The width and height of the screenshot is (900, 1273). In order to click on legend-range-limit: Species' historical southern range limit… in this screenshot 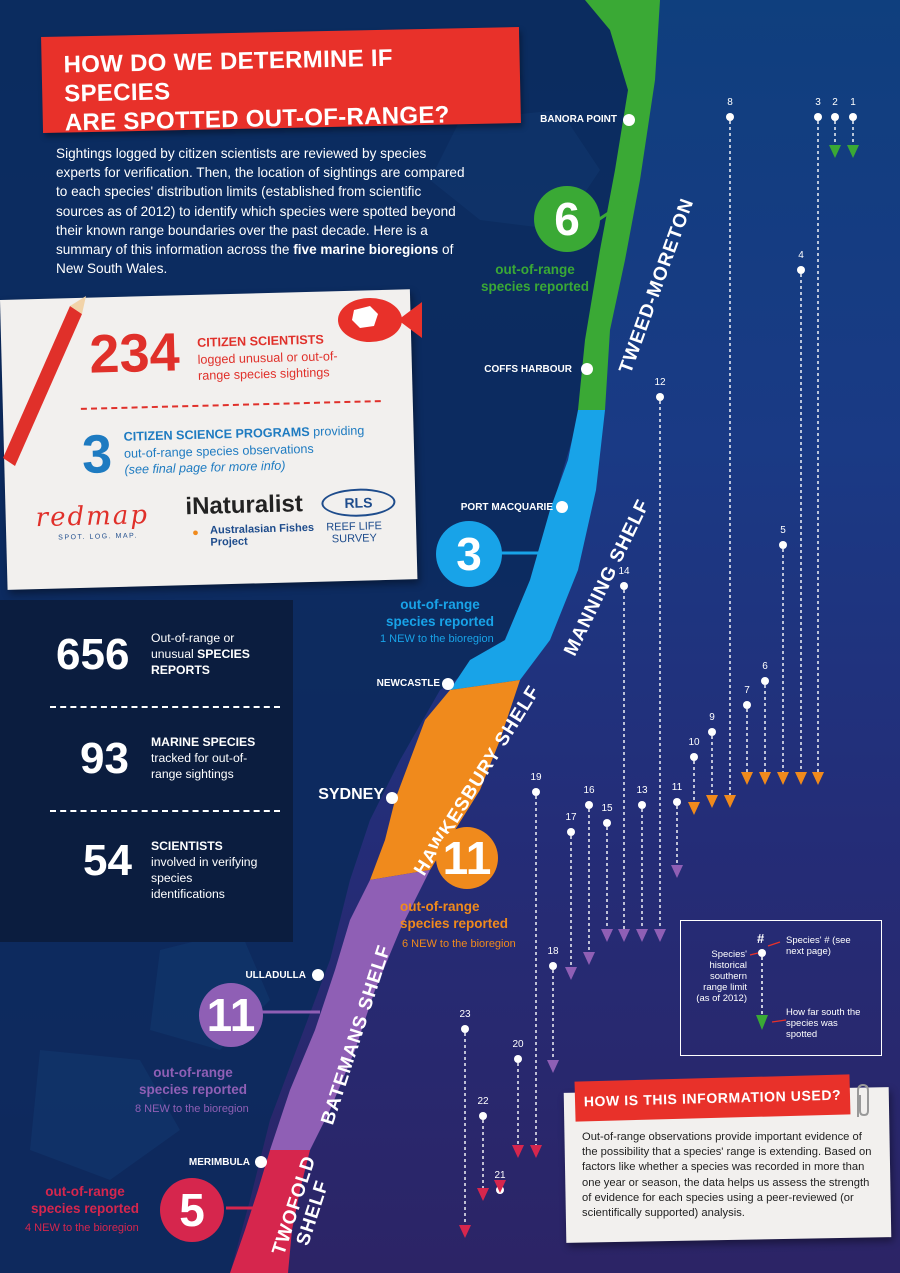, I will do `click(721, 976)`.